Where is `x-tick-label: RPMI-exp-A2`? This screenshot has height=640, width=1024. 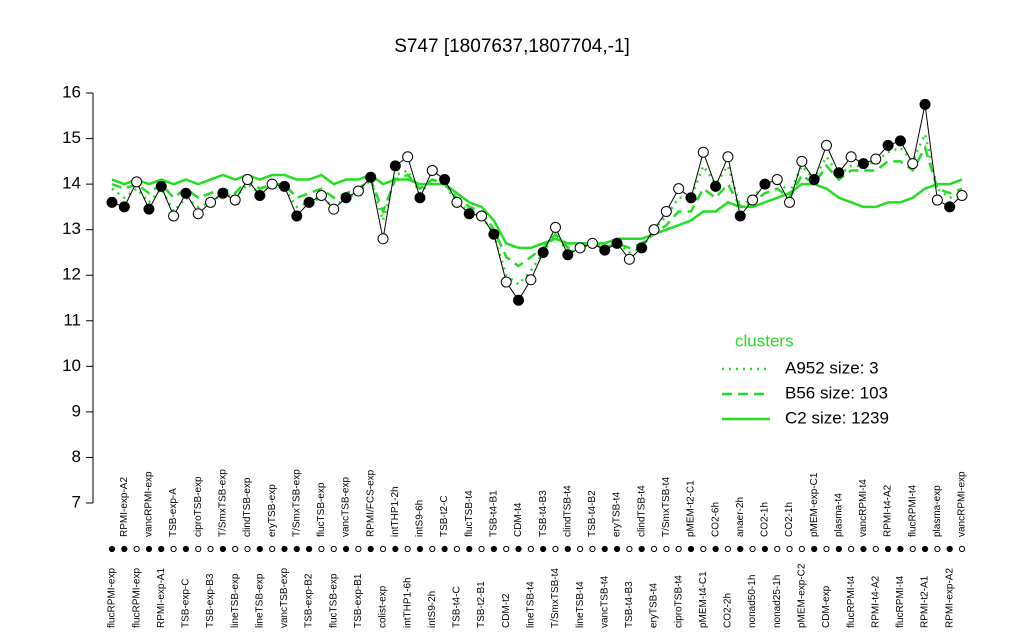 x-tick-label: RPMI-exp-A2 is located at coordinates (949, 598).